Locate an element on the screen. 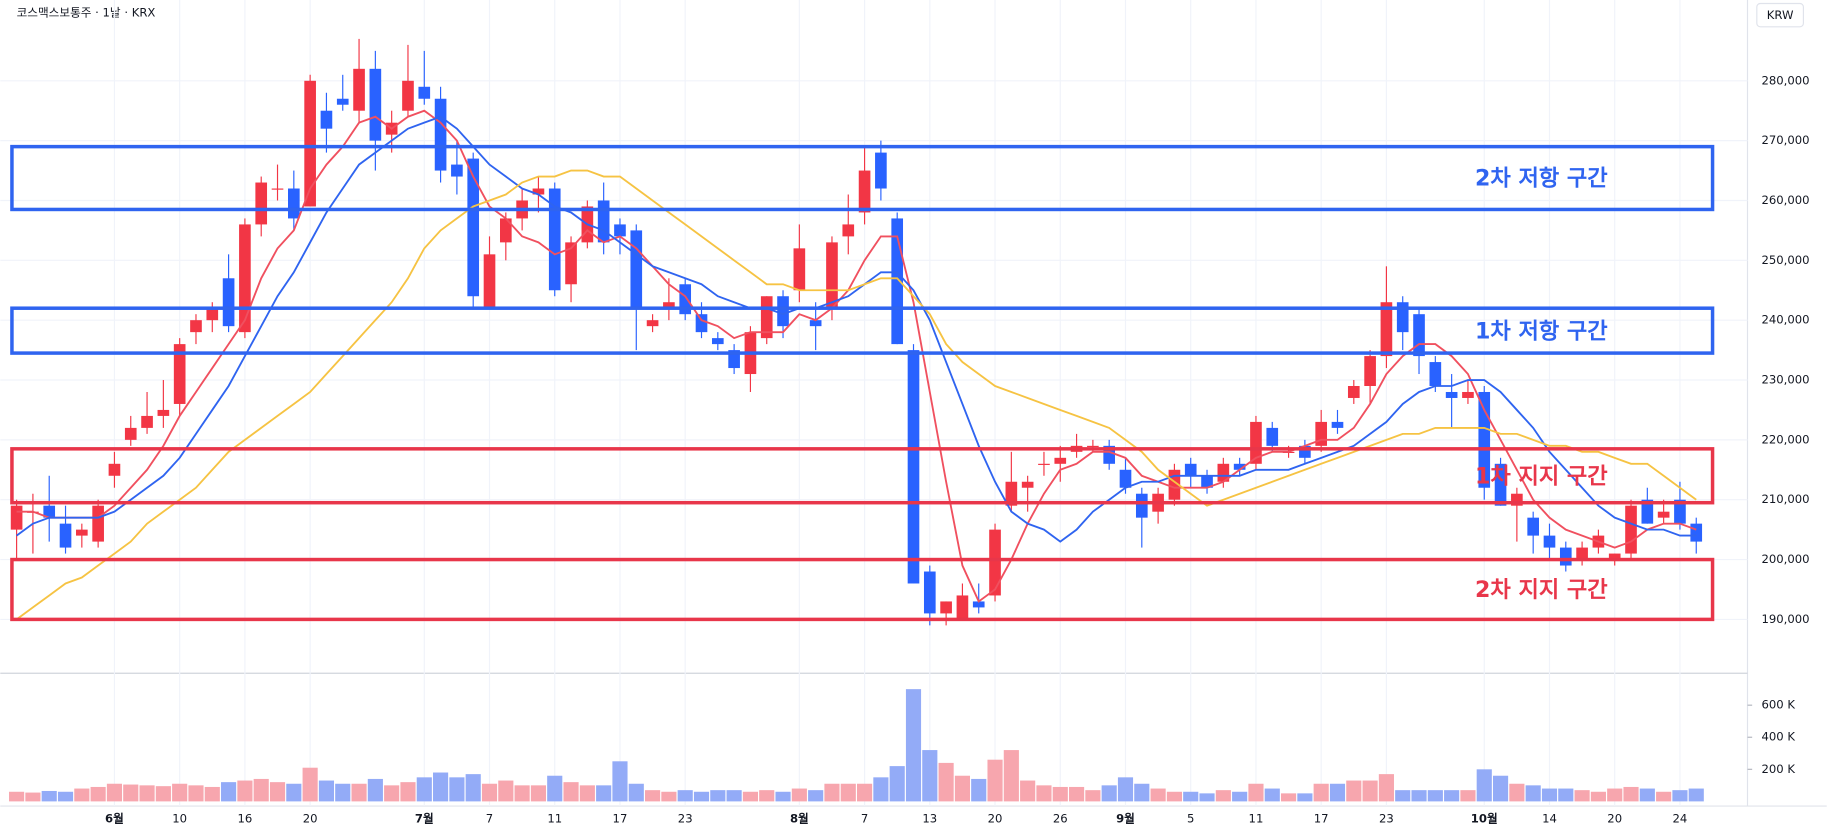 The image size is (1827, 834). x-tick-label: 7 is located at coordinates (864, 818).